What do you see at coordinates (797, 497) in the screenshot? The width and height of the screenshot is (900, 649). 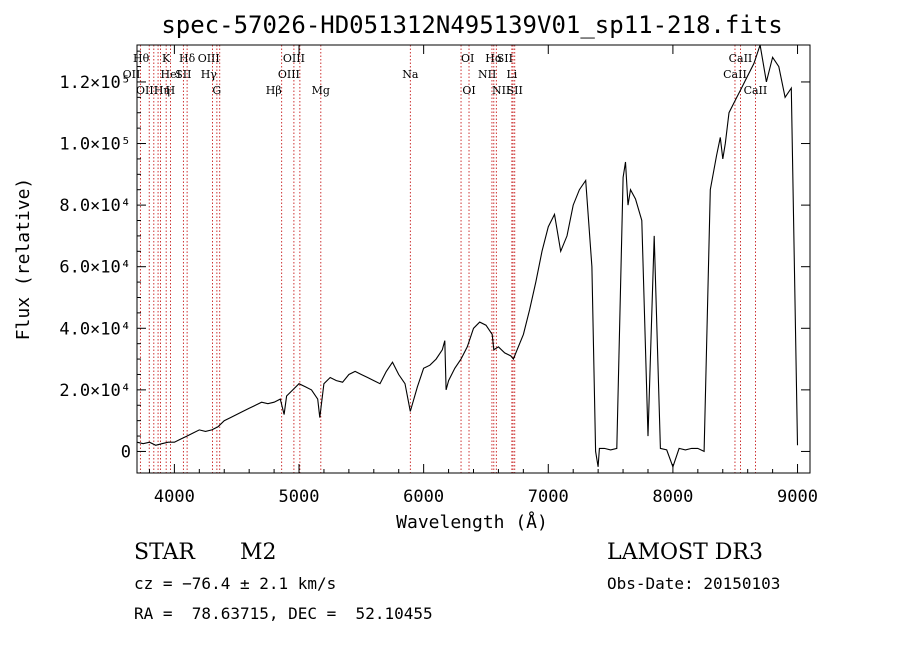 I see `x-tick-label: 9000` at bounding box center [797, 497].